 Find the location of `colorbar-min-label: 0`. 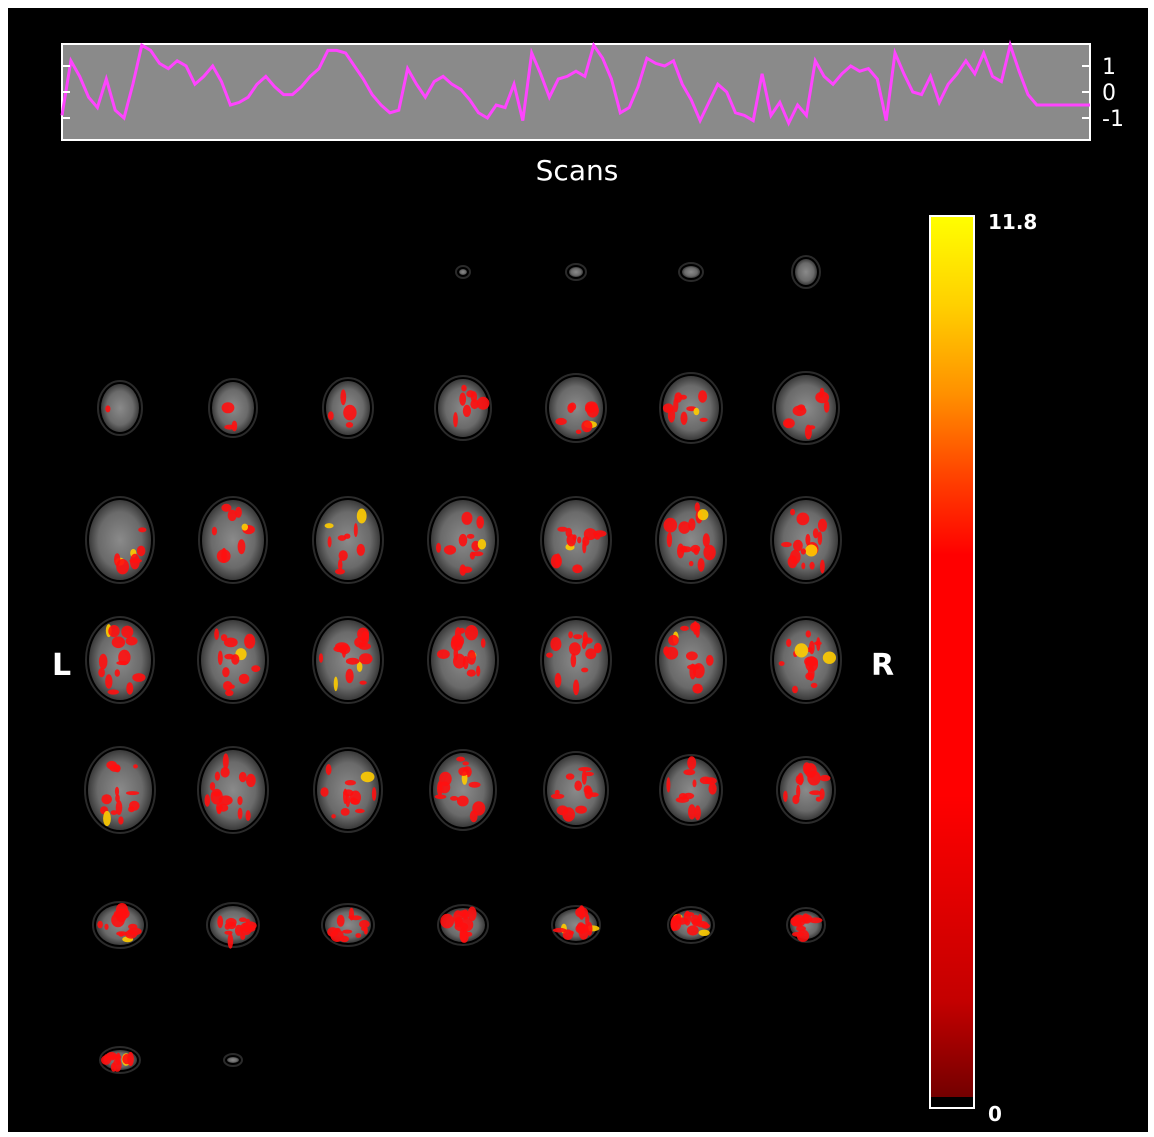

colorbar-min-label: 0 is located at coordinates (995, 1114).